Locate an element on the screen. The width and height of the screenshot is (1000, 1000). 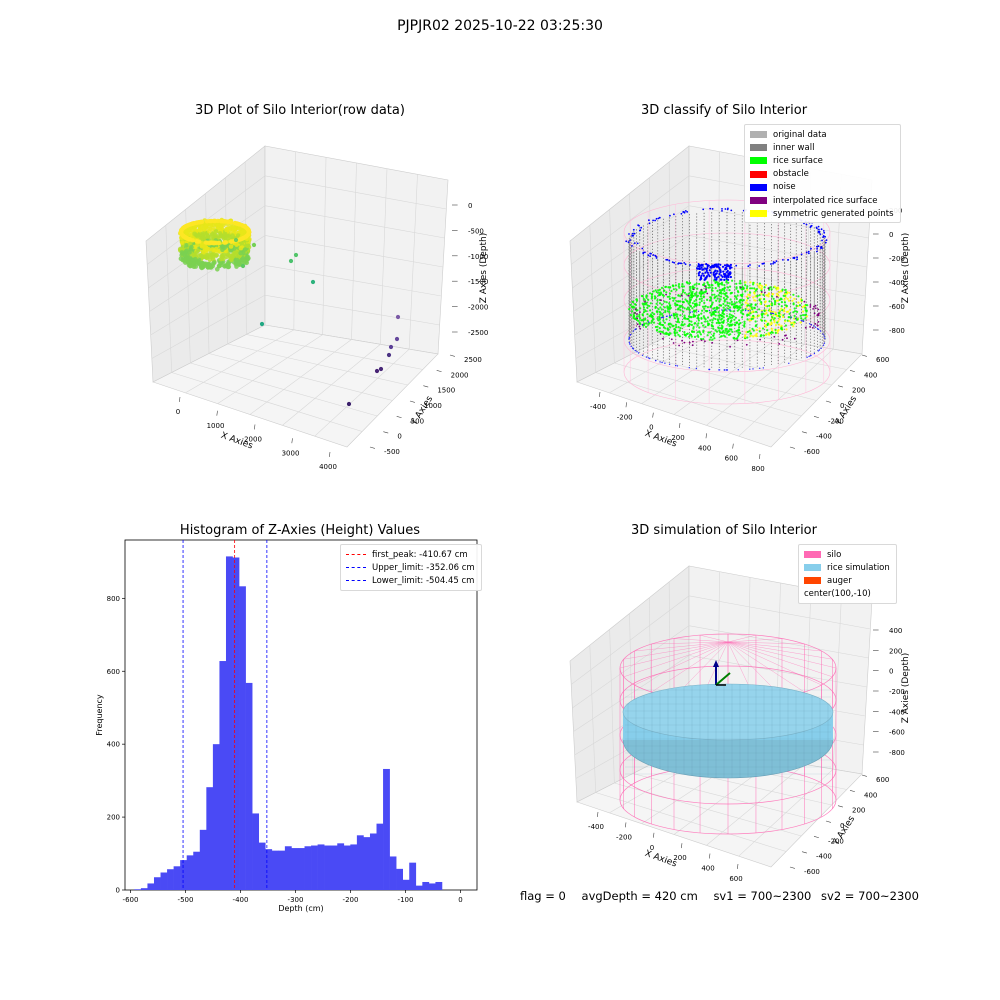
outlier-point is located at coordinates (391, 347).